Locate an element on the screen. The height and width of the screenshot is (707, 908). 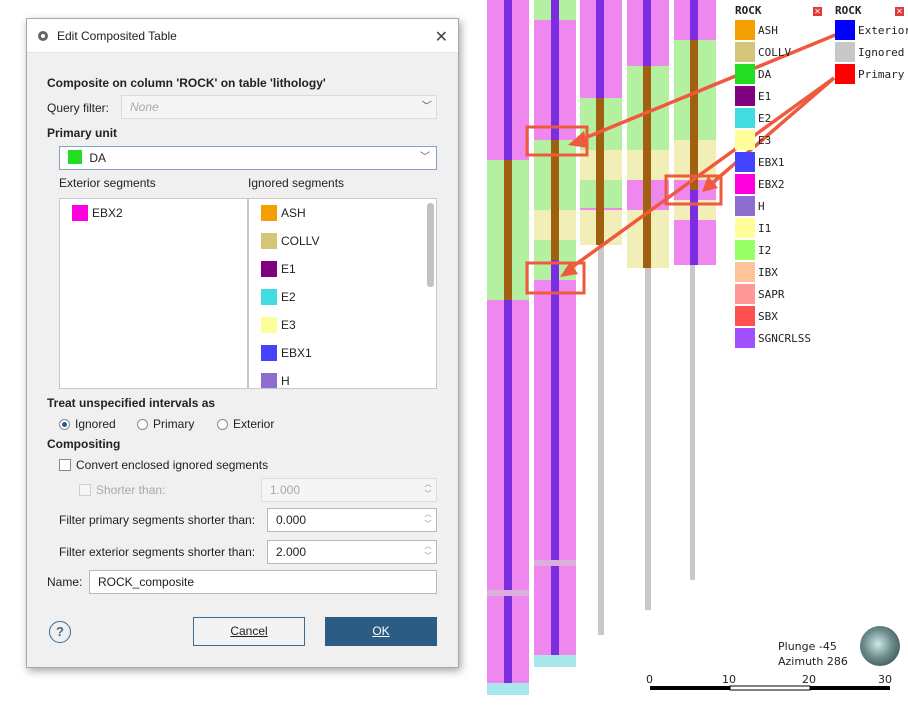
legend-item: Ignored is located at coordinates (871, 52).